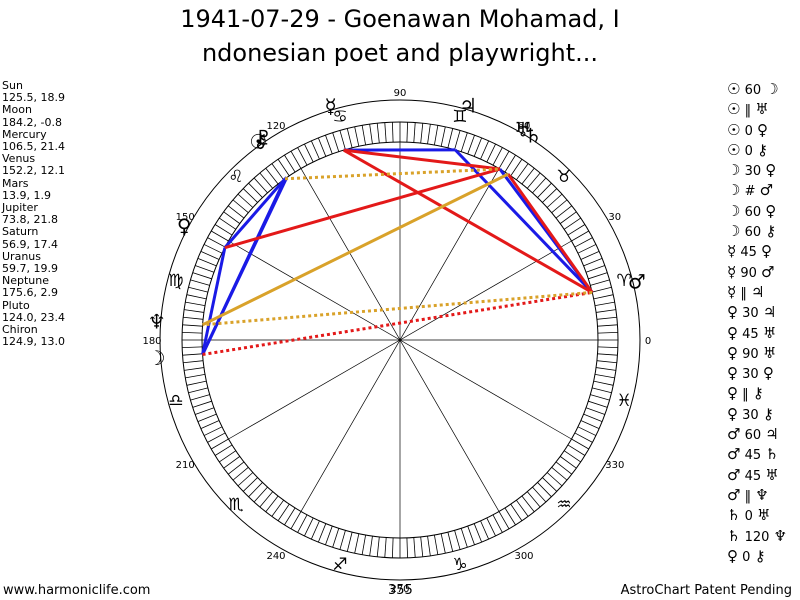 The image size is (800, 600). I want to click on zodiac-sign-glyph: ♓, so click(623, 401).